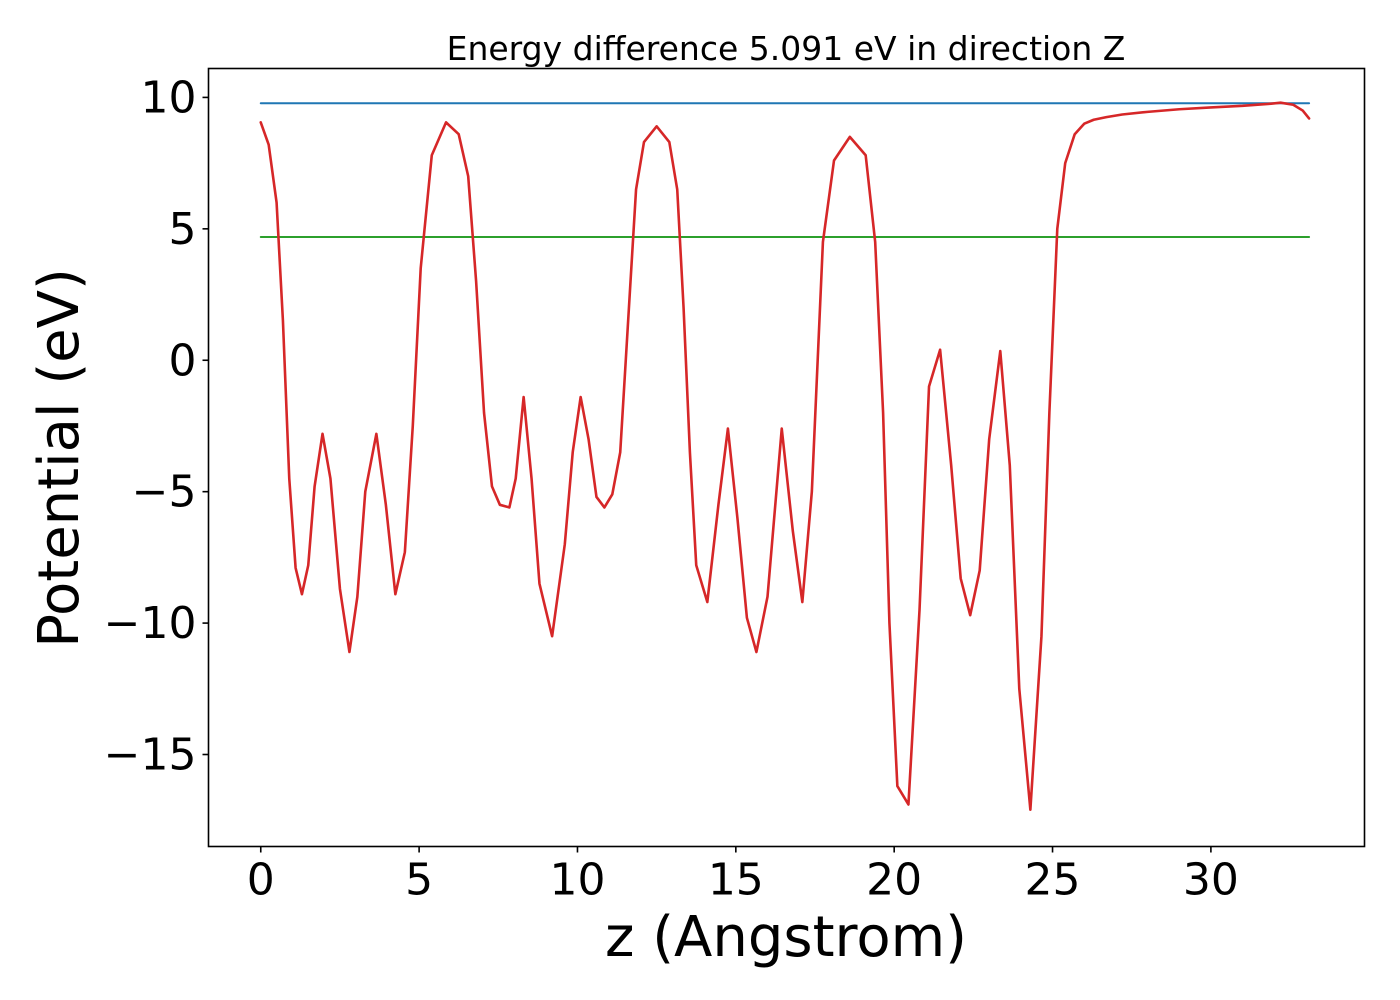  What do you see at coordinates (156, 426) in the screenshot?
I see `y-axis: −15 −10 −5 0 5 10` at bounding box center [156, 426].